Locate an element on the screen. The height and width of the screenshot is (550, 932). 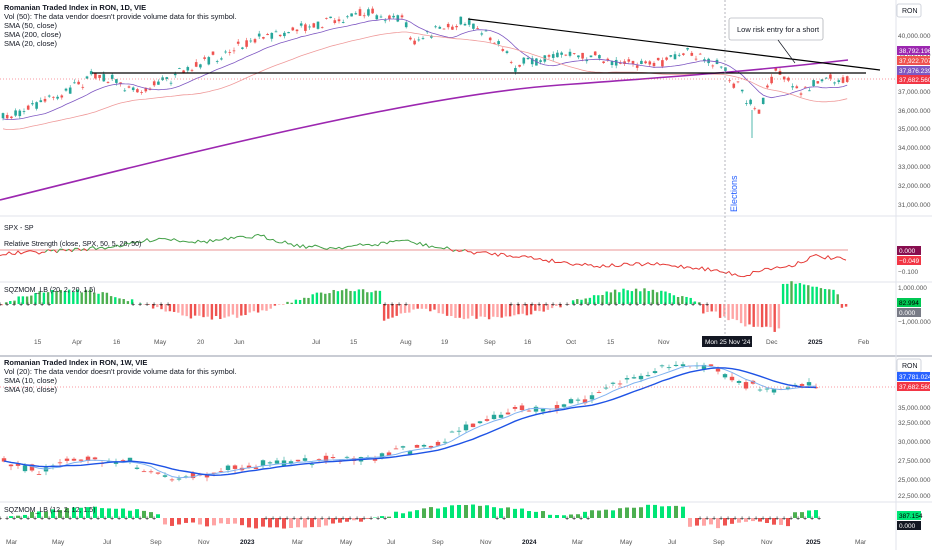
bottom-legend-sma10: SMA (10, close) is located at coordinates (30, 380).